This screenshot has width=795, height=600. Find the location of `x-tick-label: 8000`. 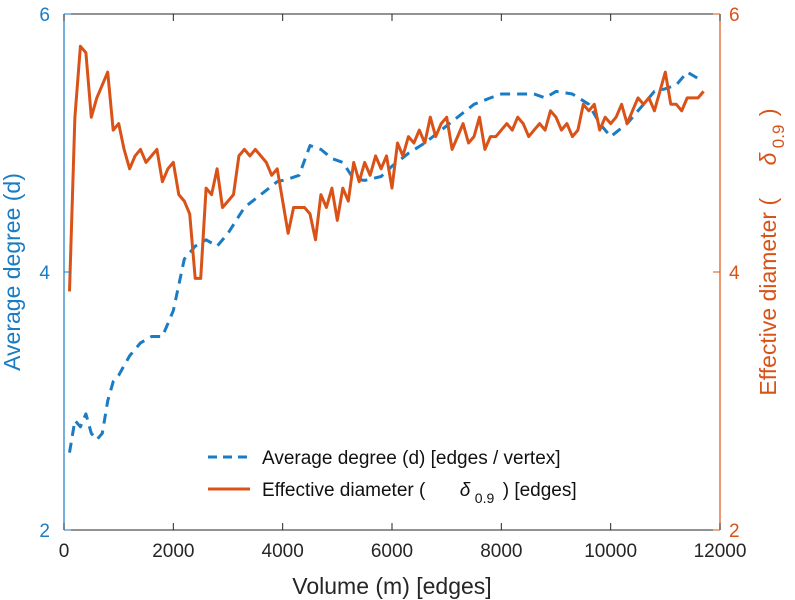

x-tick-label: 8000 is located at coordinates (501, 551).